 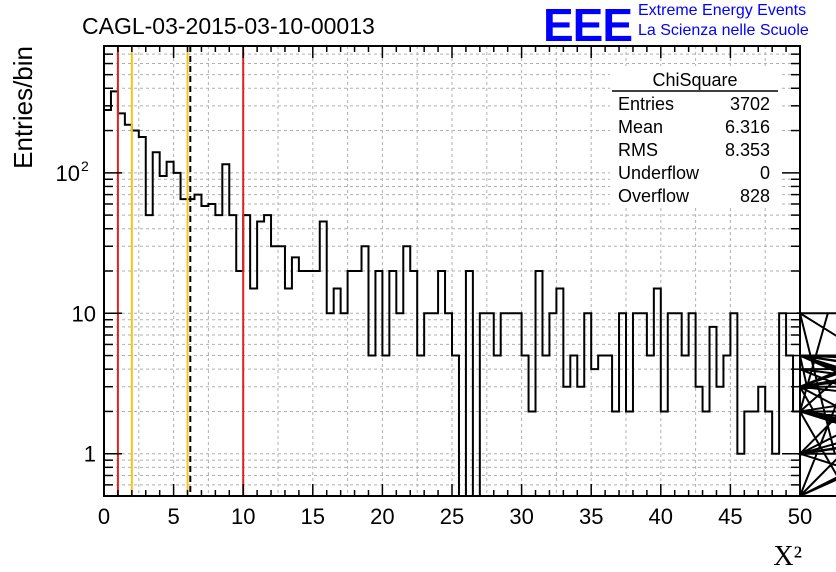 What do you see at coordinates (90, 454) in the screenshot?
I see `y-tick-label: 1` at bounding box center [90, 454].